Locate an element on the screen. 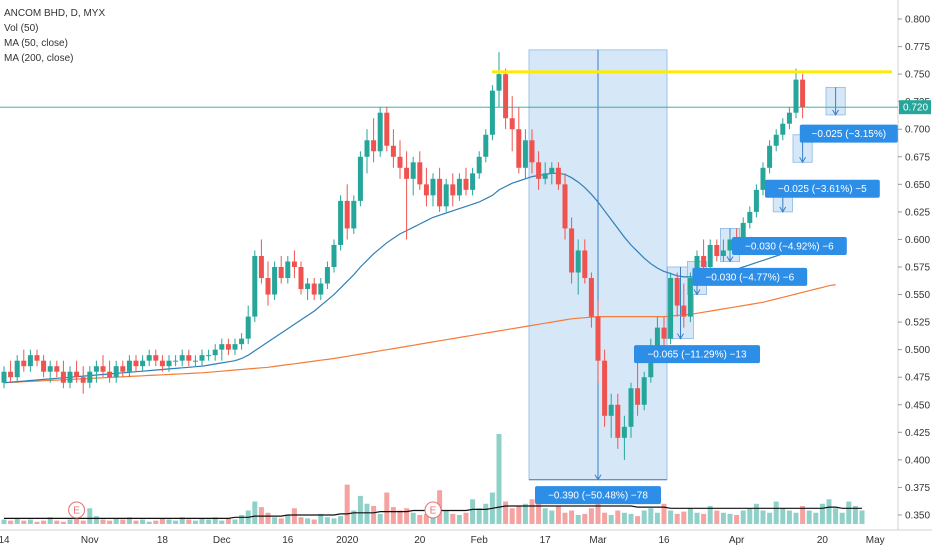  time-axis: 14 Nov 18 Dec 16 2020 20 Feb 17 Mar 16 Apr 20 May is located at coordinates (442, 540).